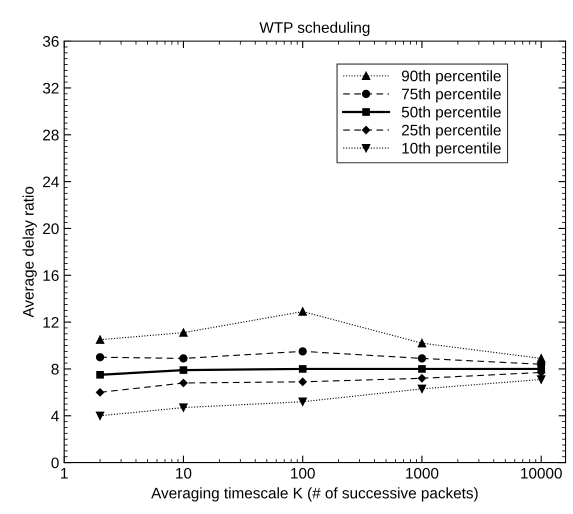 The height and width of the screenshot is (514, 573). I want to click on x-tick-label: 1, so click(64, 473).